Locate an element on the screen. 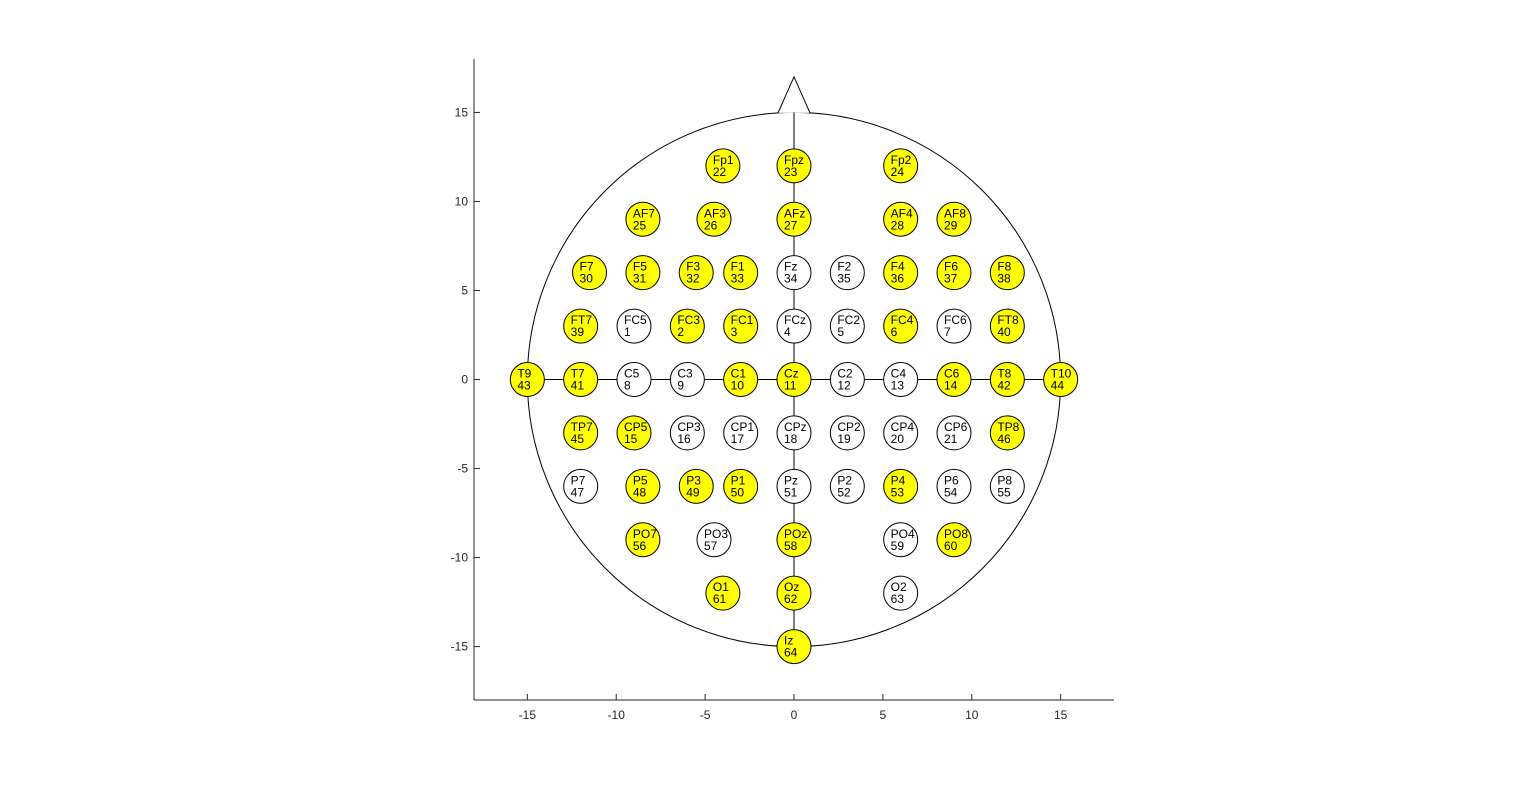 Image resolution: width=1536 pixels, height=787 pixels. electrode-index-label: 39 is located at coordinates (578, 332).